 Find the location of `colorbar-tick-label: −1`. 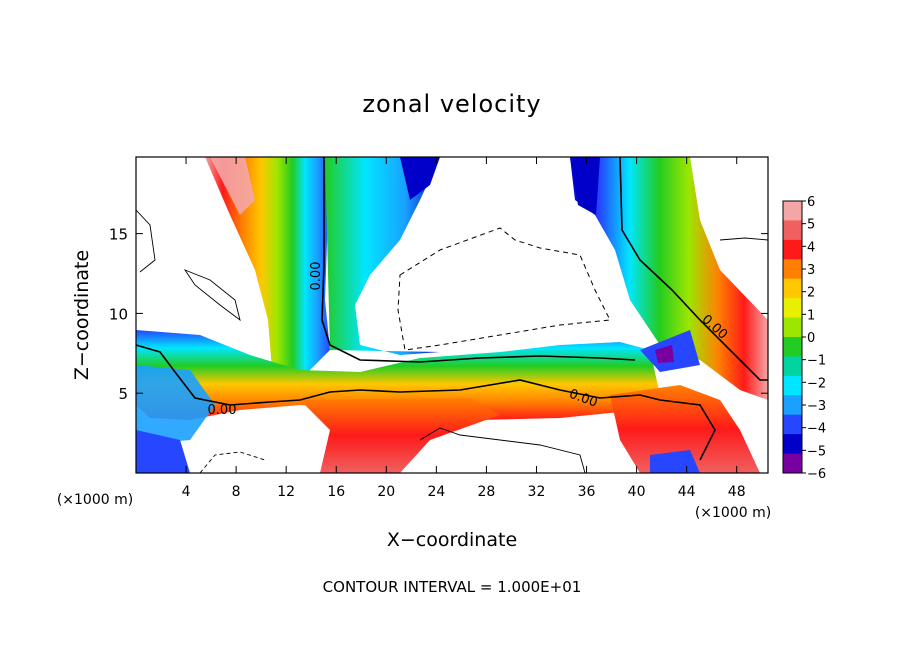

colorbar-tick-label: −1 is located at coordinates (816, 361).